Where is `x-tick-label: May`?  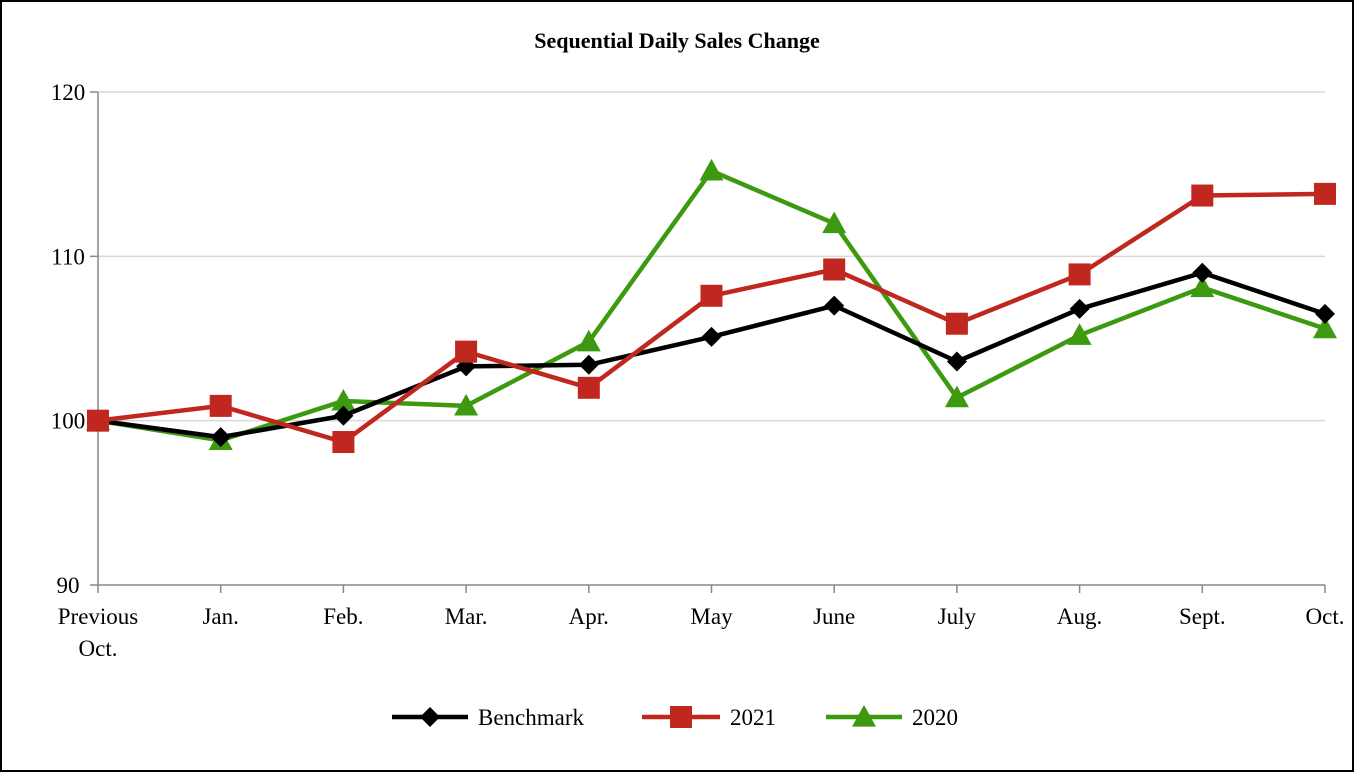
x-tick-label: May is located at coordinates (711, 616).